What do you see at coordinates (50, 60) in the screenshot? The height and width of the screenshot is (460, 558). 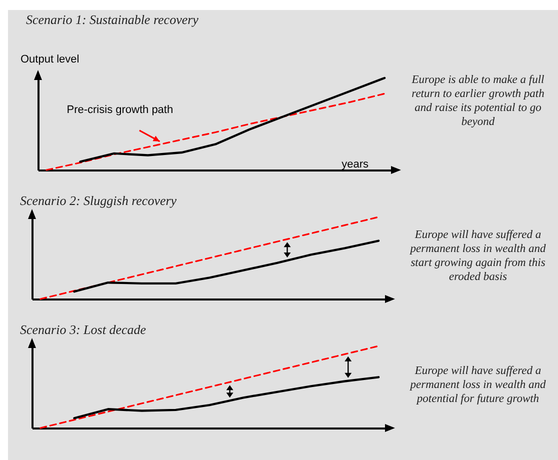 I see `y-axis-title: Output level` at bounding box center [50, 60].